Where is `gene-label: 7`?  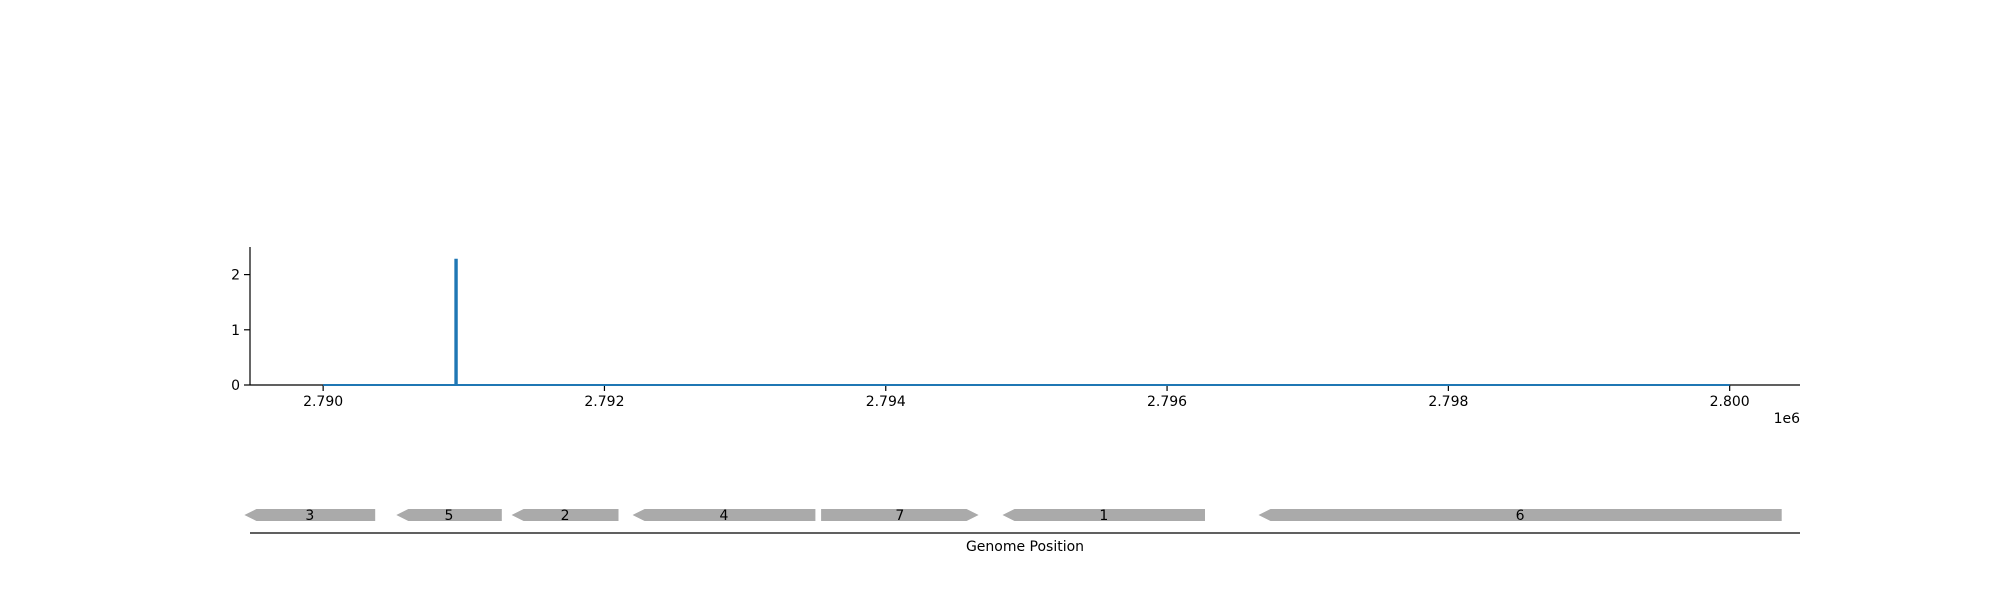 gene-label: 7 is located at coordinates (899, 516).